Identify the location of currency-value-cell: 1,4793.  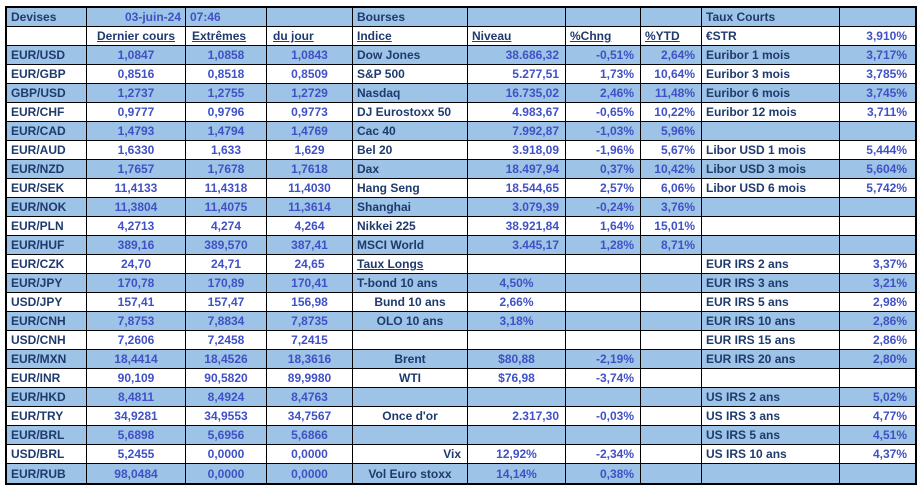
(136, 131).